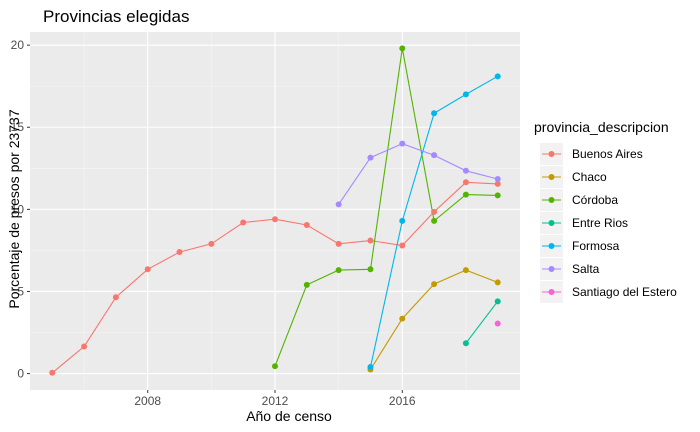  I want to click on data-point-santiago-del-estero, so click(497, 323).